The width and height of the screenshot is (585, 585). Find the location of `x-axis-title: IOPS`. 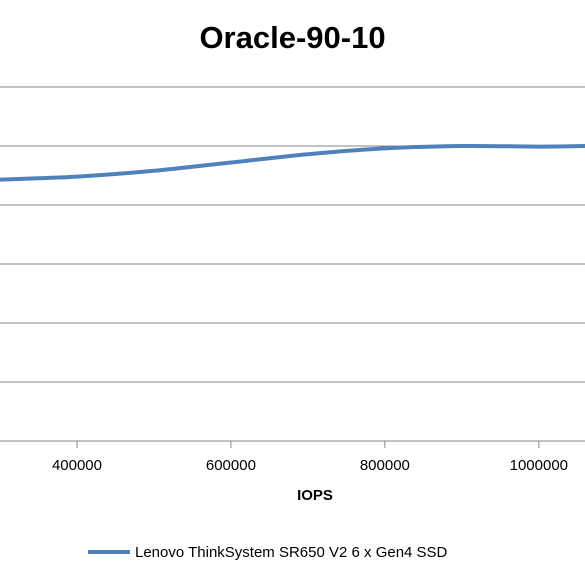

x-axis-title: IOPS is located at coordinates (315, 495).